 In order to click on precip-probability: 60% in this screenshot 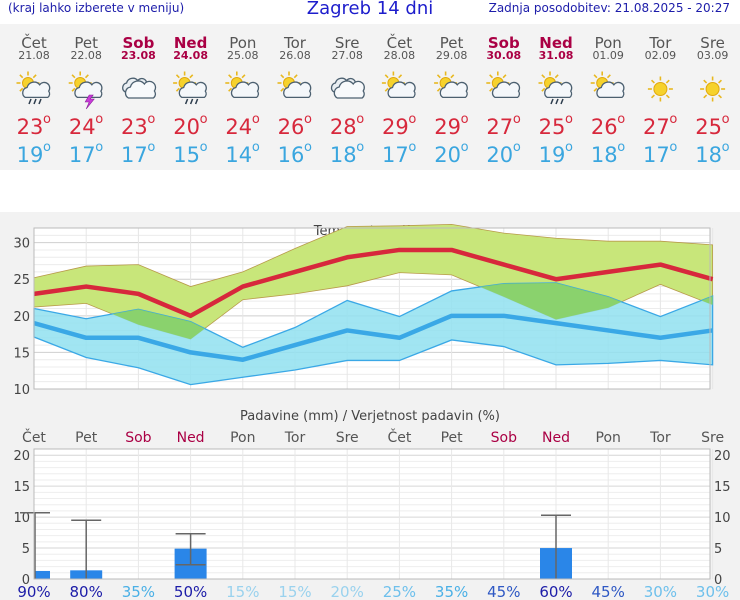, I will do `click(555, 591)`.